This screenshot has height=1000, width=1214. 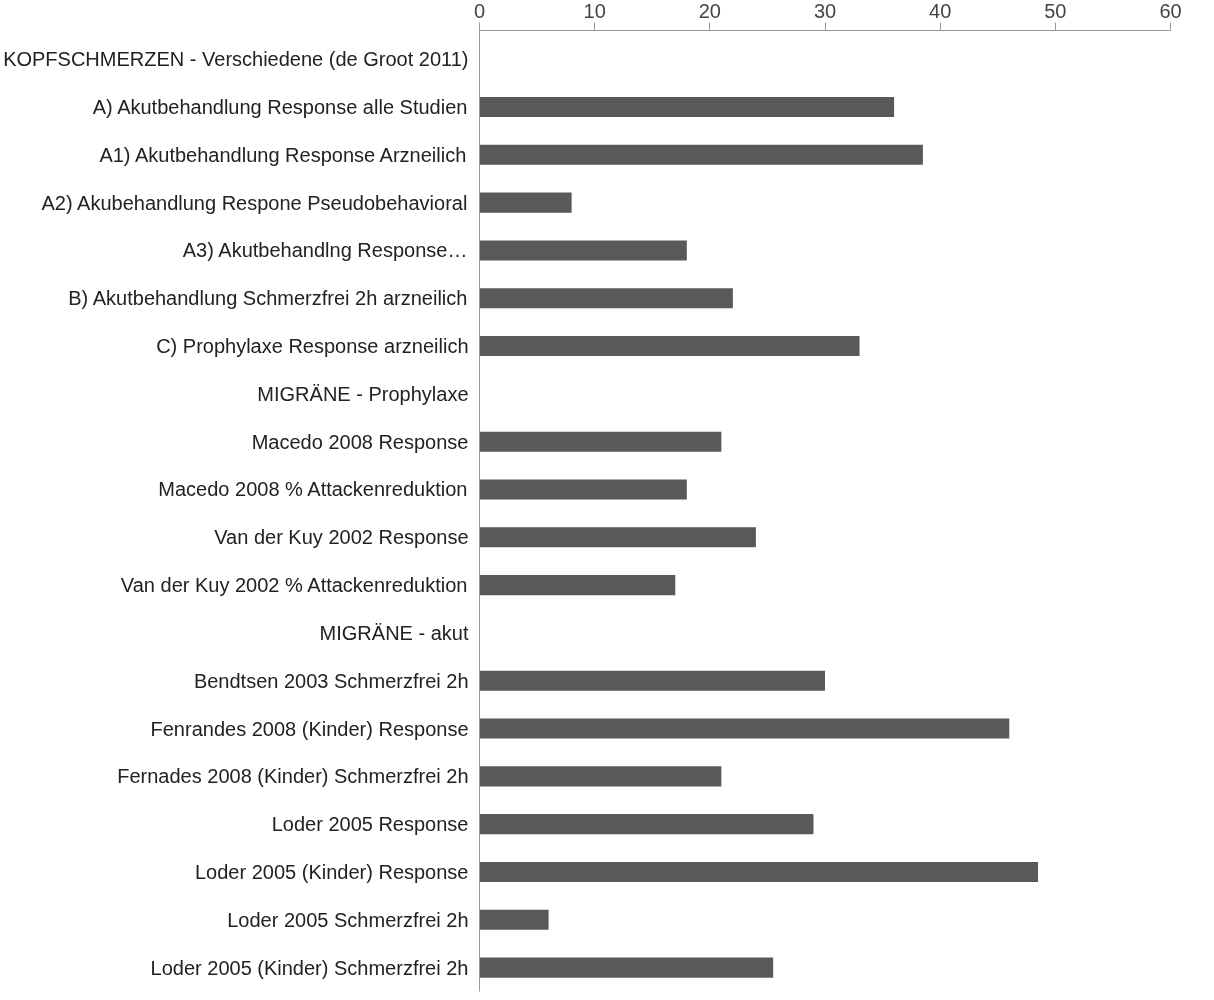 I want to click on x-tick-label: 40, so click(x=940, y=11).